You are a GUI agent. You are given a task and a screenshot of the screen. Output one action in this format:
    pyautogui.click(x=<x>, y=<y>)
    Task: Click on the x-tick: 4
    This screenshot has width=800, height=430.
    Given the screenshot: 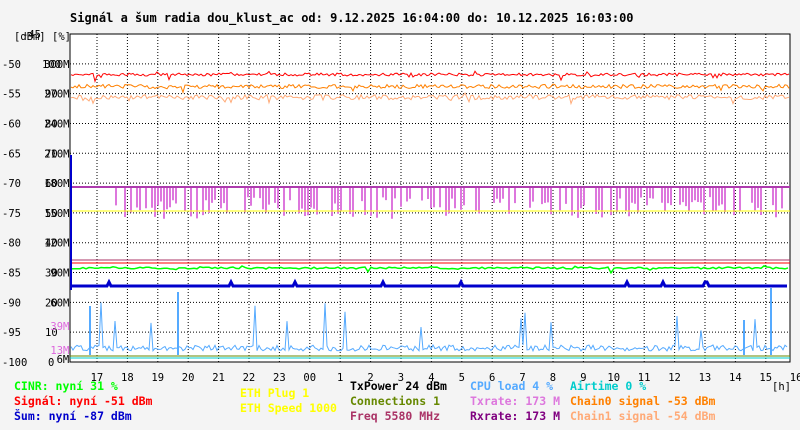 What is the action you would take?
    pyautogui.click(x=431, y=378)
    